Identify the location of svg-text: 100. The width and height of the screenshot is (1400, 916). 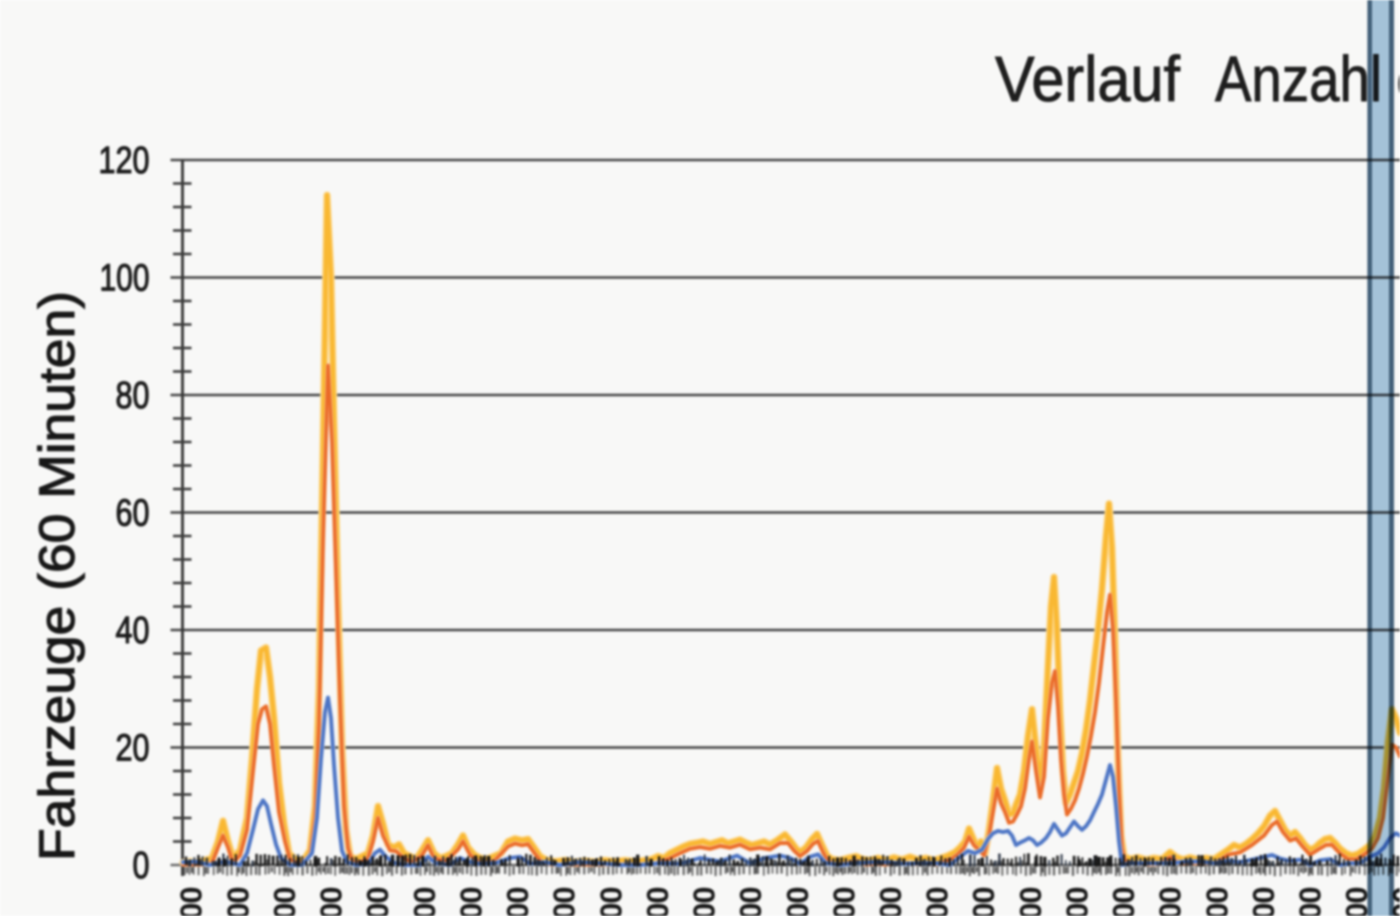
(125, 279).